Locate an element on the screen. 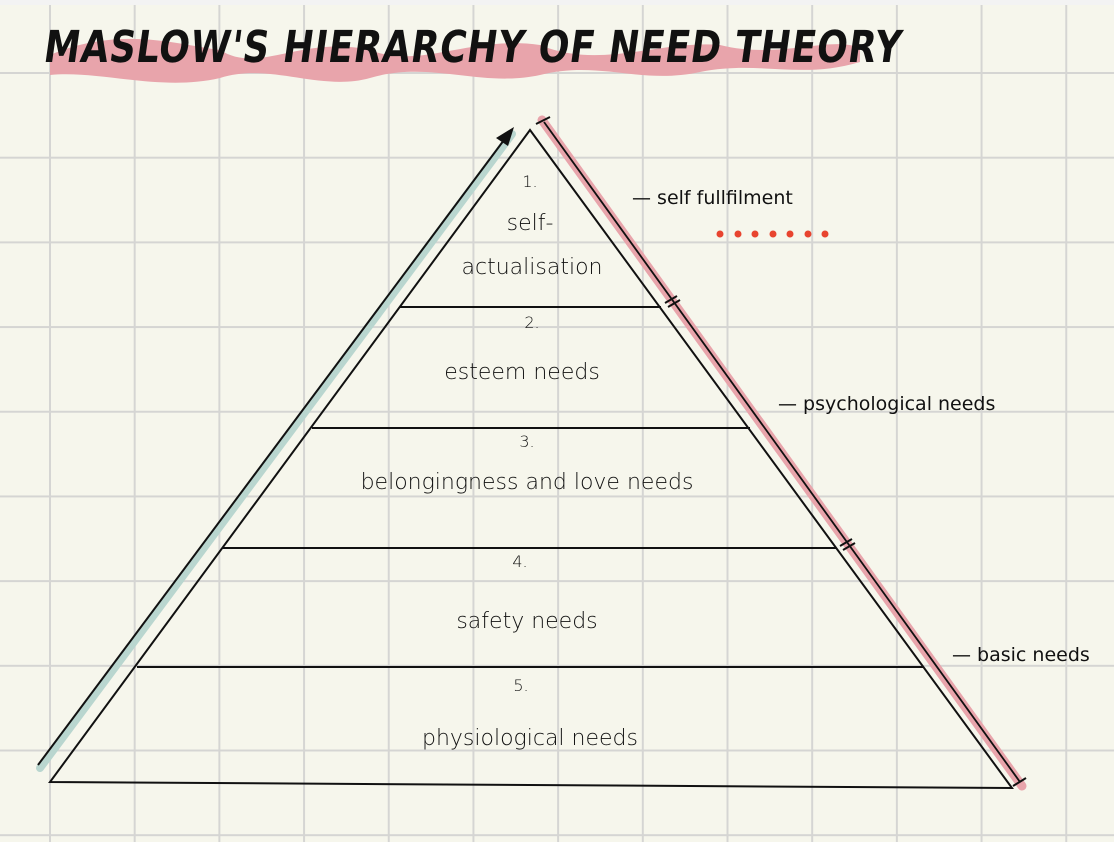  level-4-number: 4. is located at coordinates (520, 561).